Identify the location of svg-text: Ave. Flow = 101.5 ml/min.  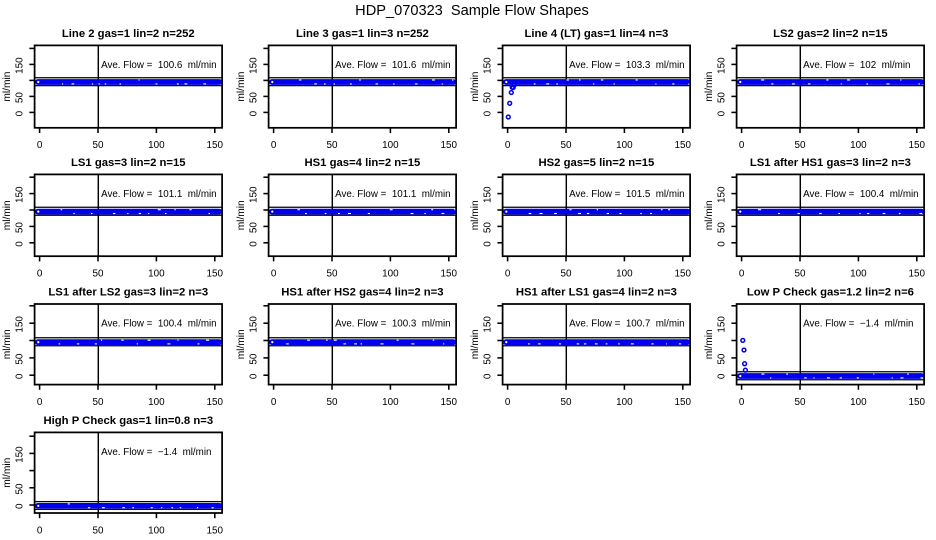
(627, 194).